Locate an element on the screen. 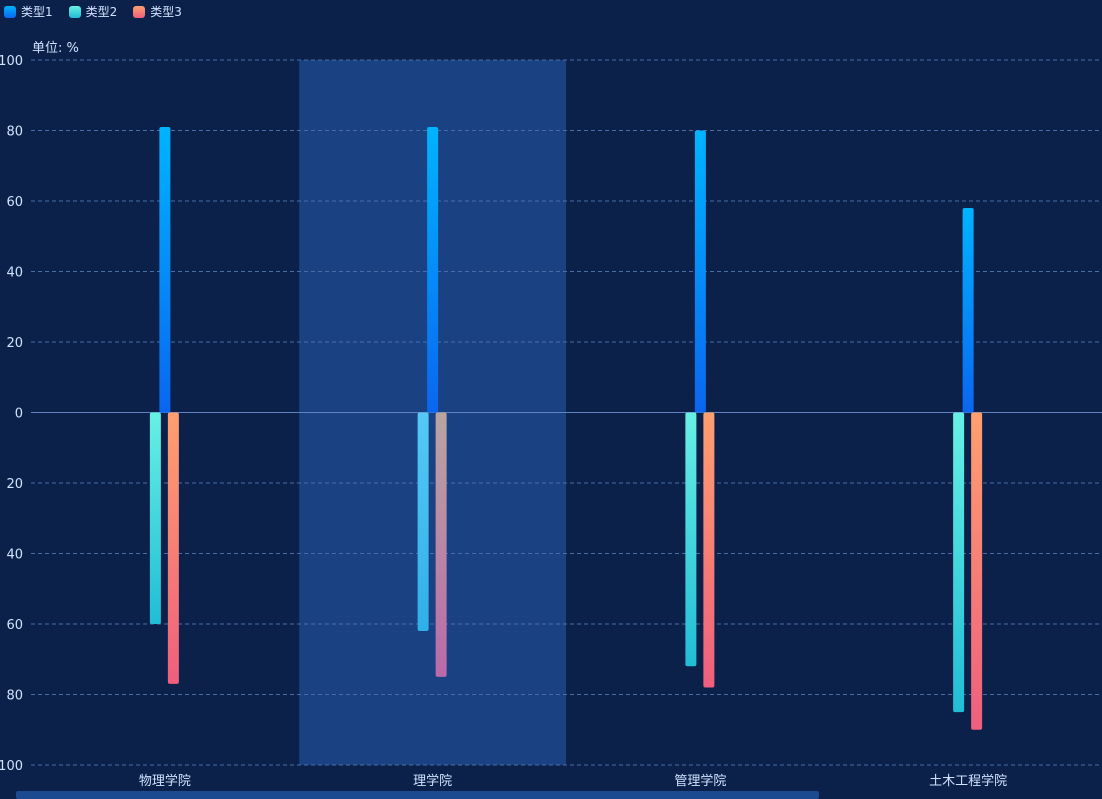  legend-label-type3: 类型3 is located at coordinates (166, 12).